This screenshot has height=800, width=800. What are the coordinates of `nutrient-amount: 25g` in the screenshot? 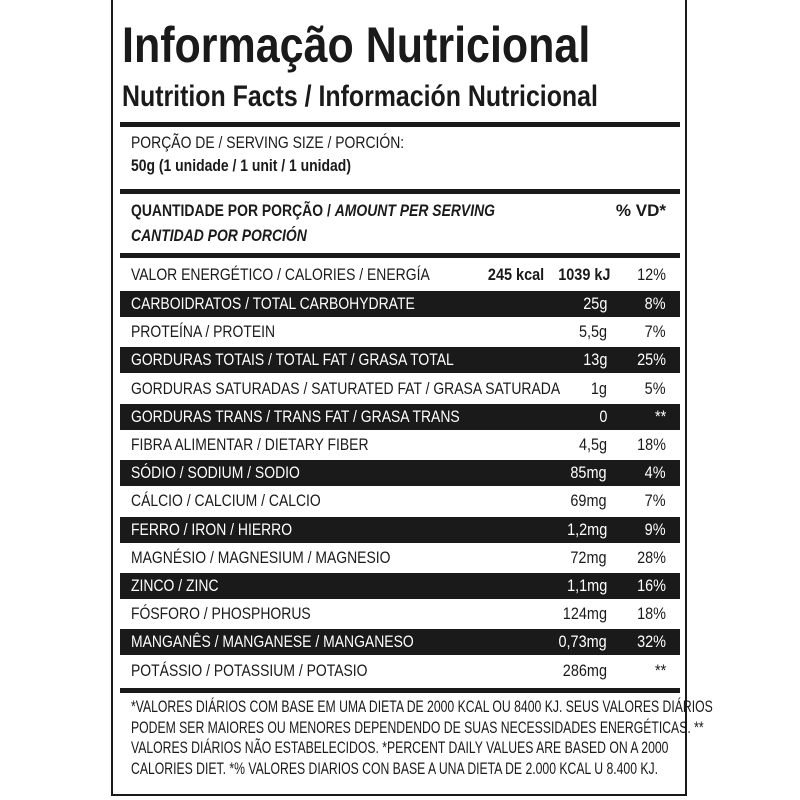 It's located at (594, 303).